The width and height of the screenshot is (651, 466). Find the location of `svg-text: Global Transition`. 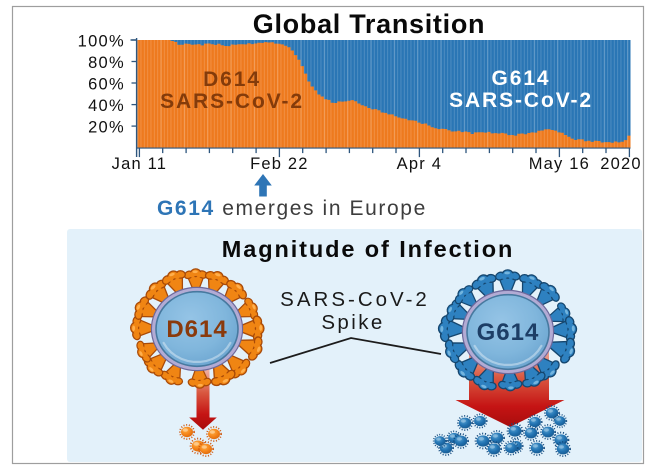

svg-text: Global Transition is located at coordinates (369, 24).